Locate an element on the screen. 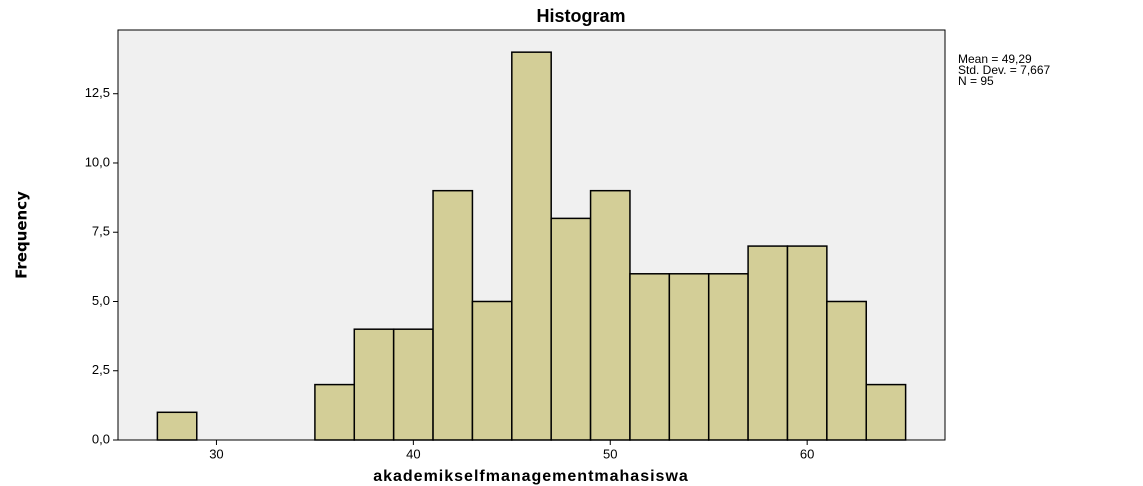 Image resolution: width=1143 pixels, height=486 pixels. chart-title: Histogram is located at coordinates (580, 16).